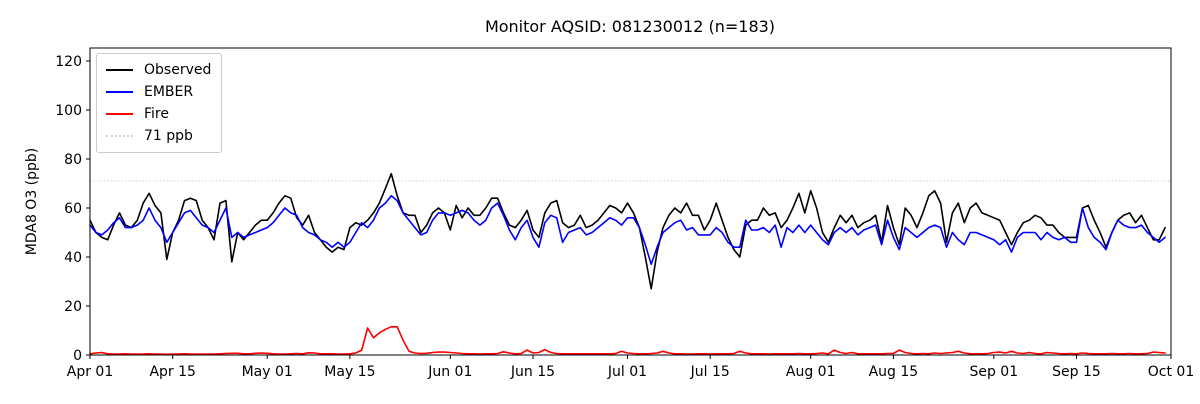 The image size is (1200, 404). I want to click on fire-line, so click(627, 340).